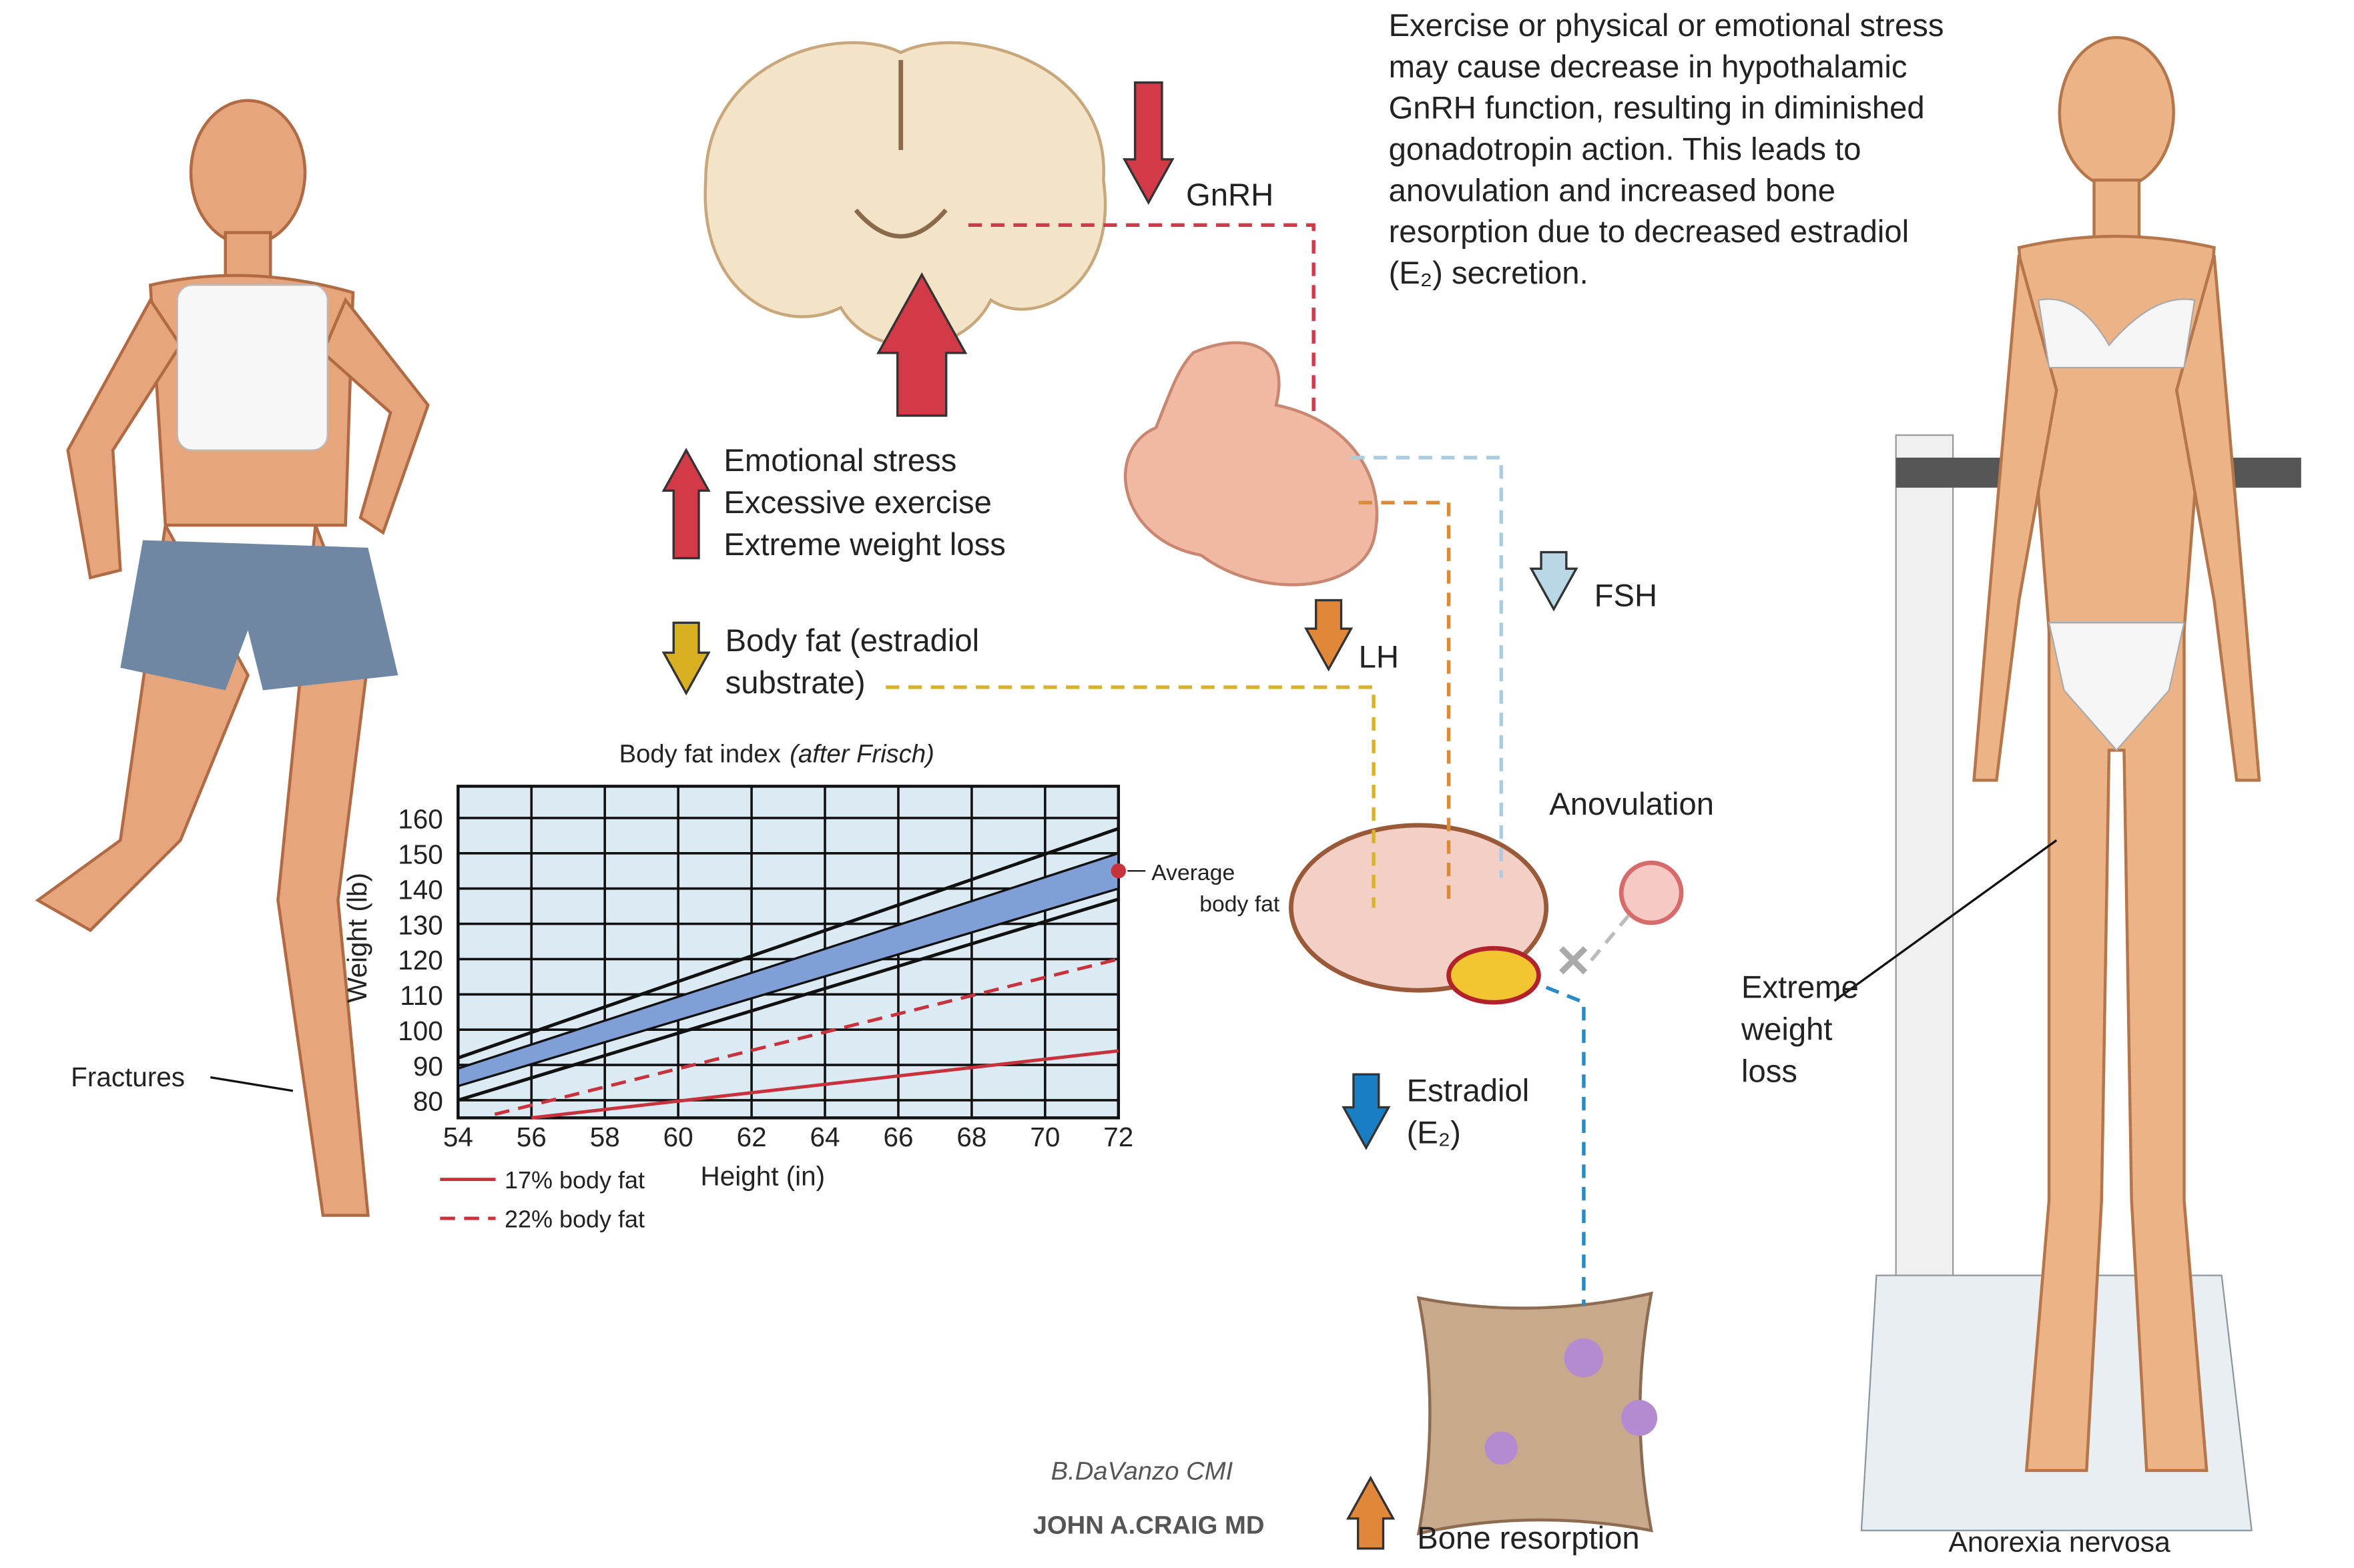 This screenshot has height=1568, width=2354. I want to click on description-line: resorption due to decreased estradiol, so click(1649, 232).